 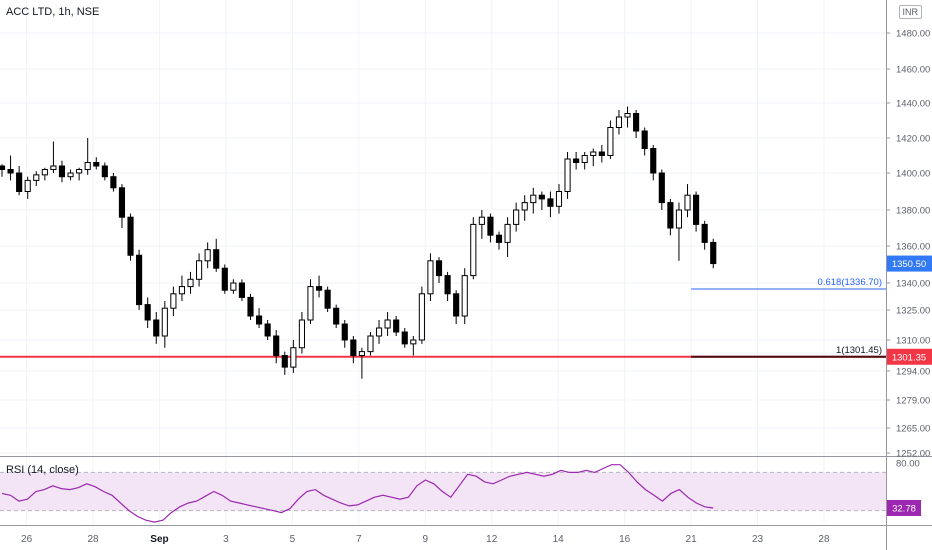 What do you see at coordinates (913, 247) in the screenshot?
I see `price-tick-label: 1360.00` at bounding box center [913, 247].